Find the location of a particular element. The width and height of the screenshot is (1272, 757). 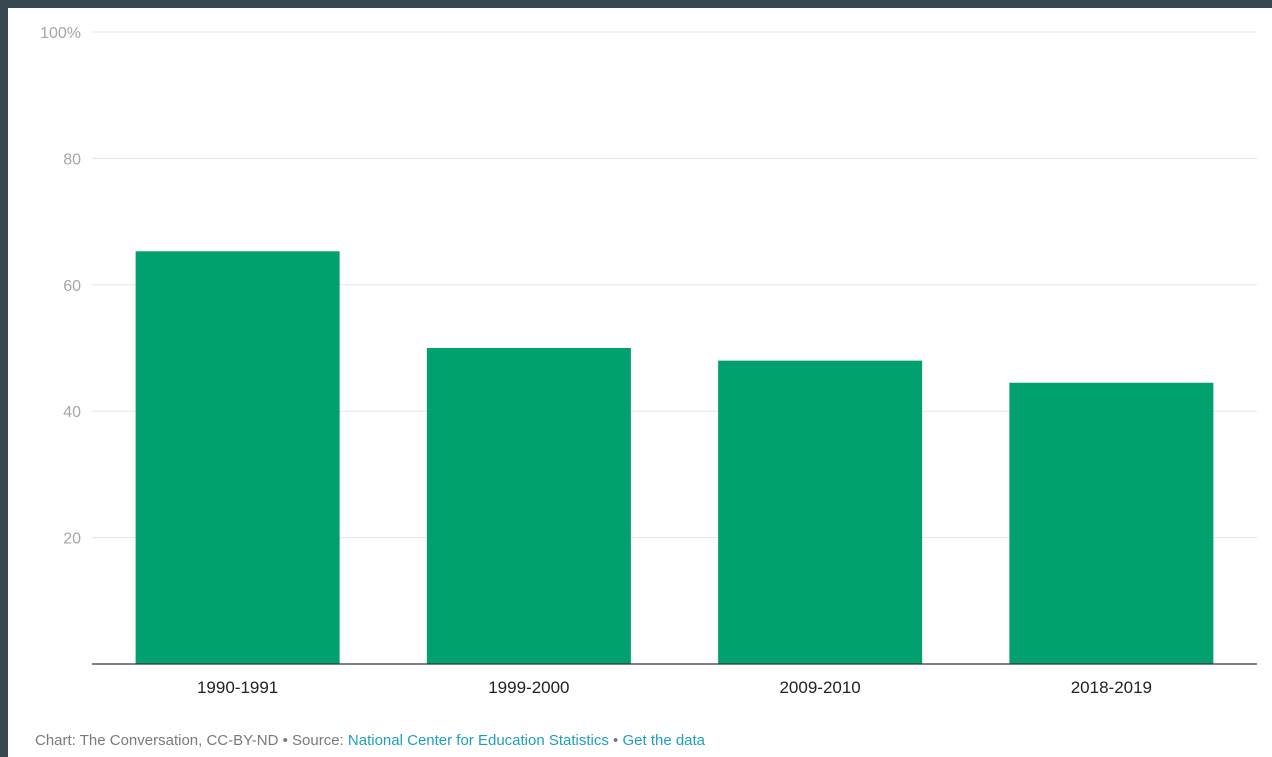

y-tick-label: 100% is located at coordinates (60, 33).